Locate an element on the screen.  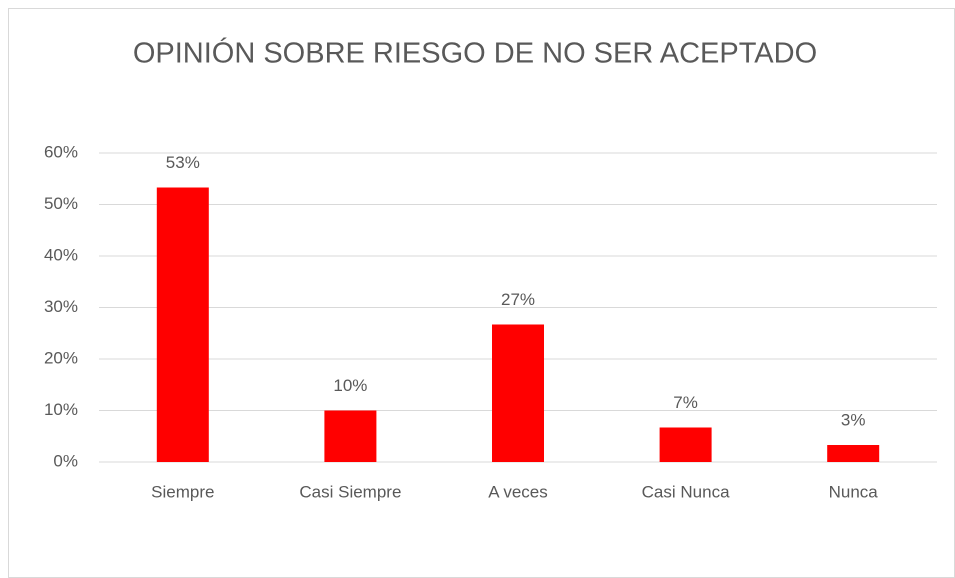
data-label: 53% is located at coordinates (183, 162).